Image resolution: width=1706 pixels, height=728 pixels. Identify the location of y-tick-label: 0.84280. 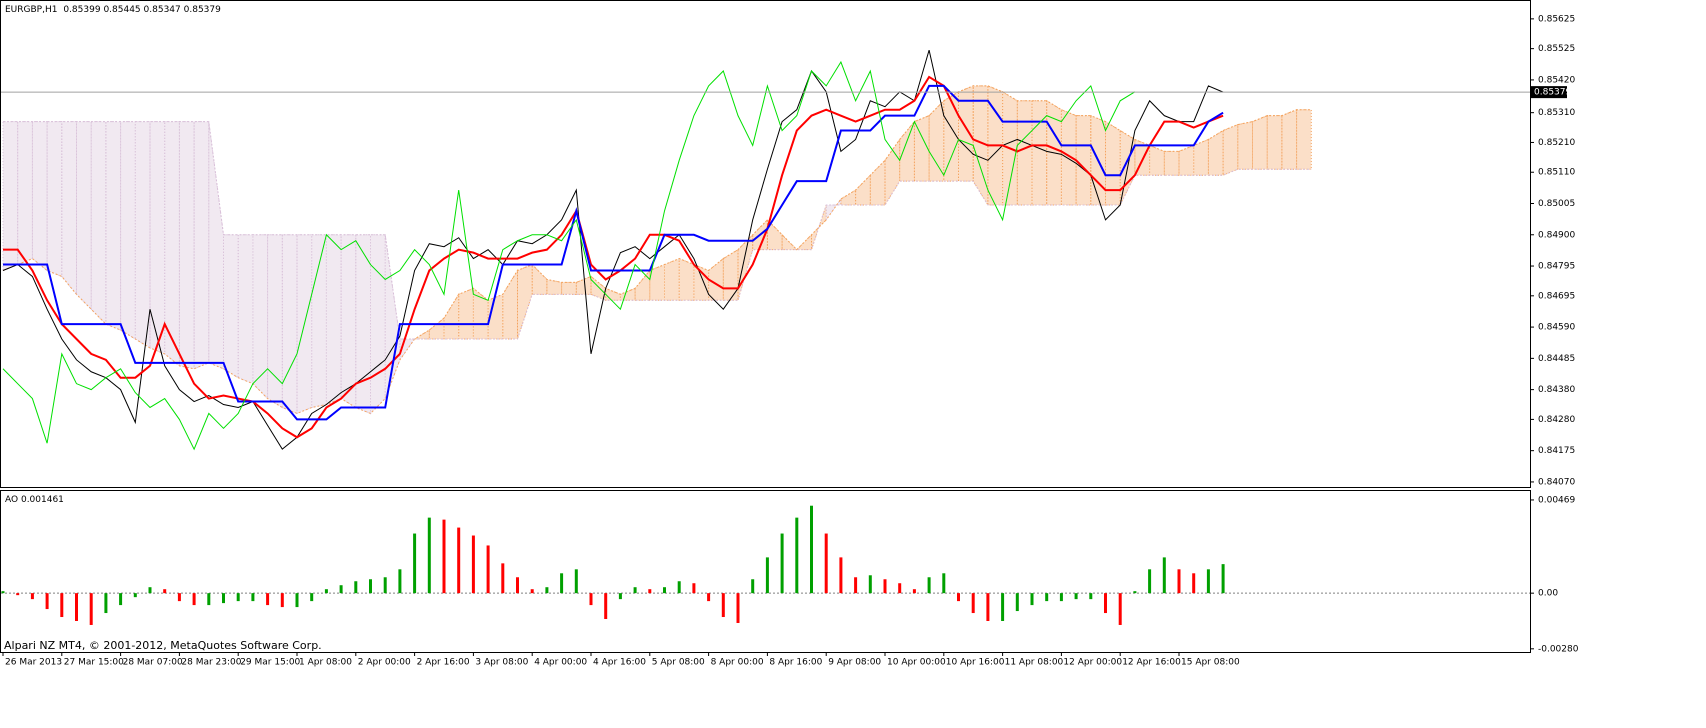
(1556, 420).